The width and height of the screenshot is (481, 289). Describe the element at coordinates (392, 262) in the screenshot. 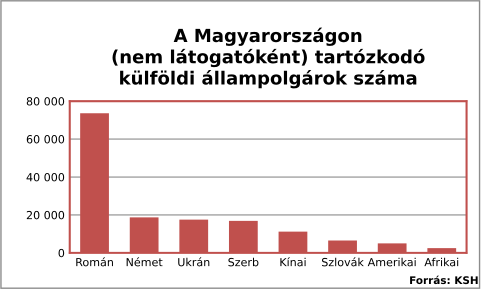

I see `x-tick-label: Amerikai` at that location.